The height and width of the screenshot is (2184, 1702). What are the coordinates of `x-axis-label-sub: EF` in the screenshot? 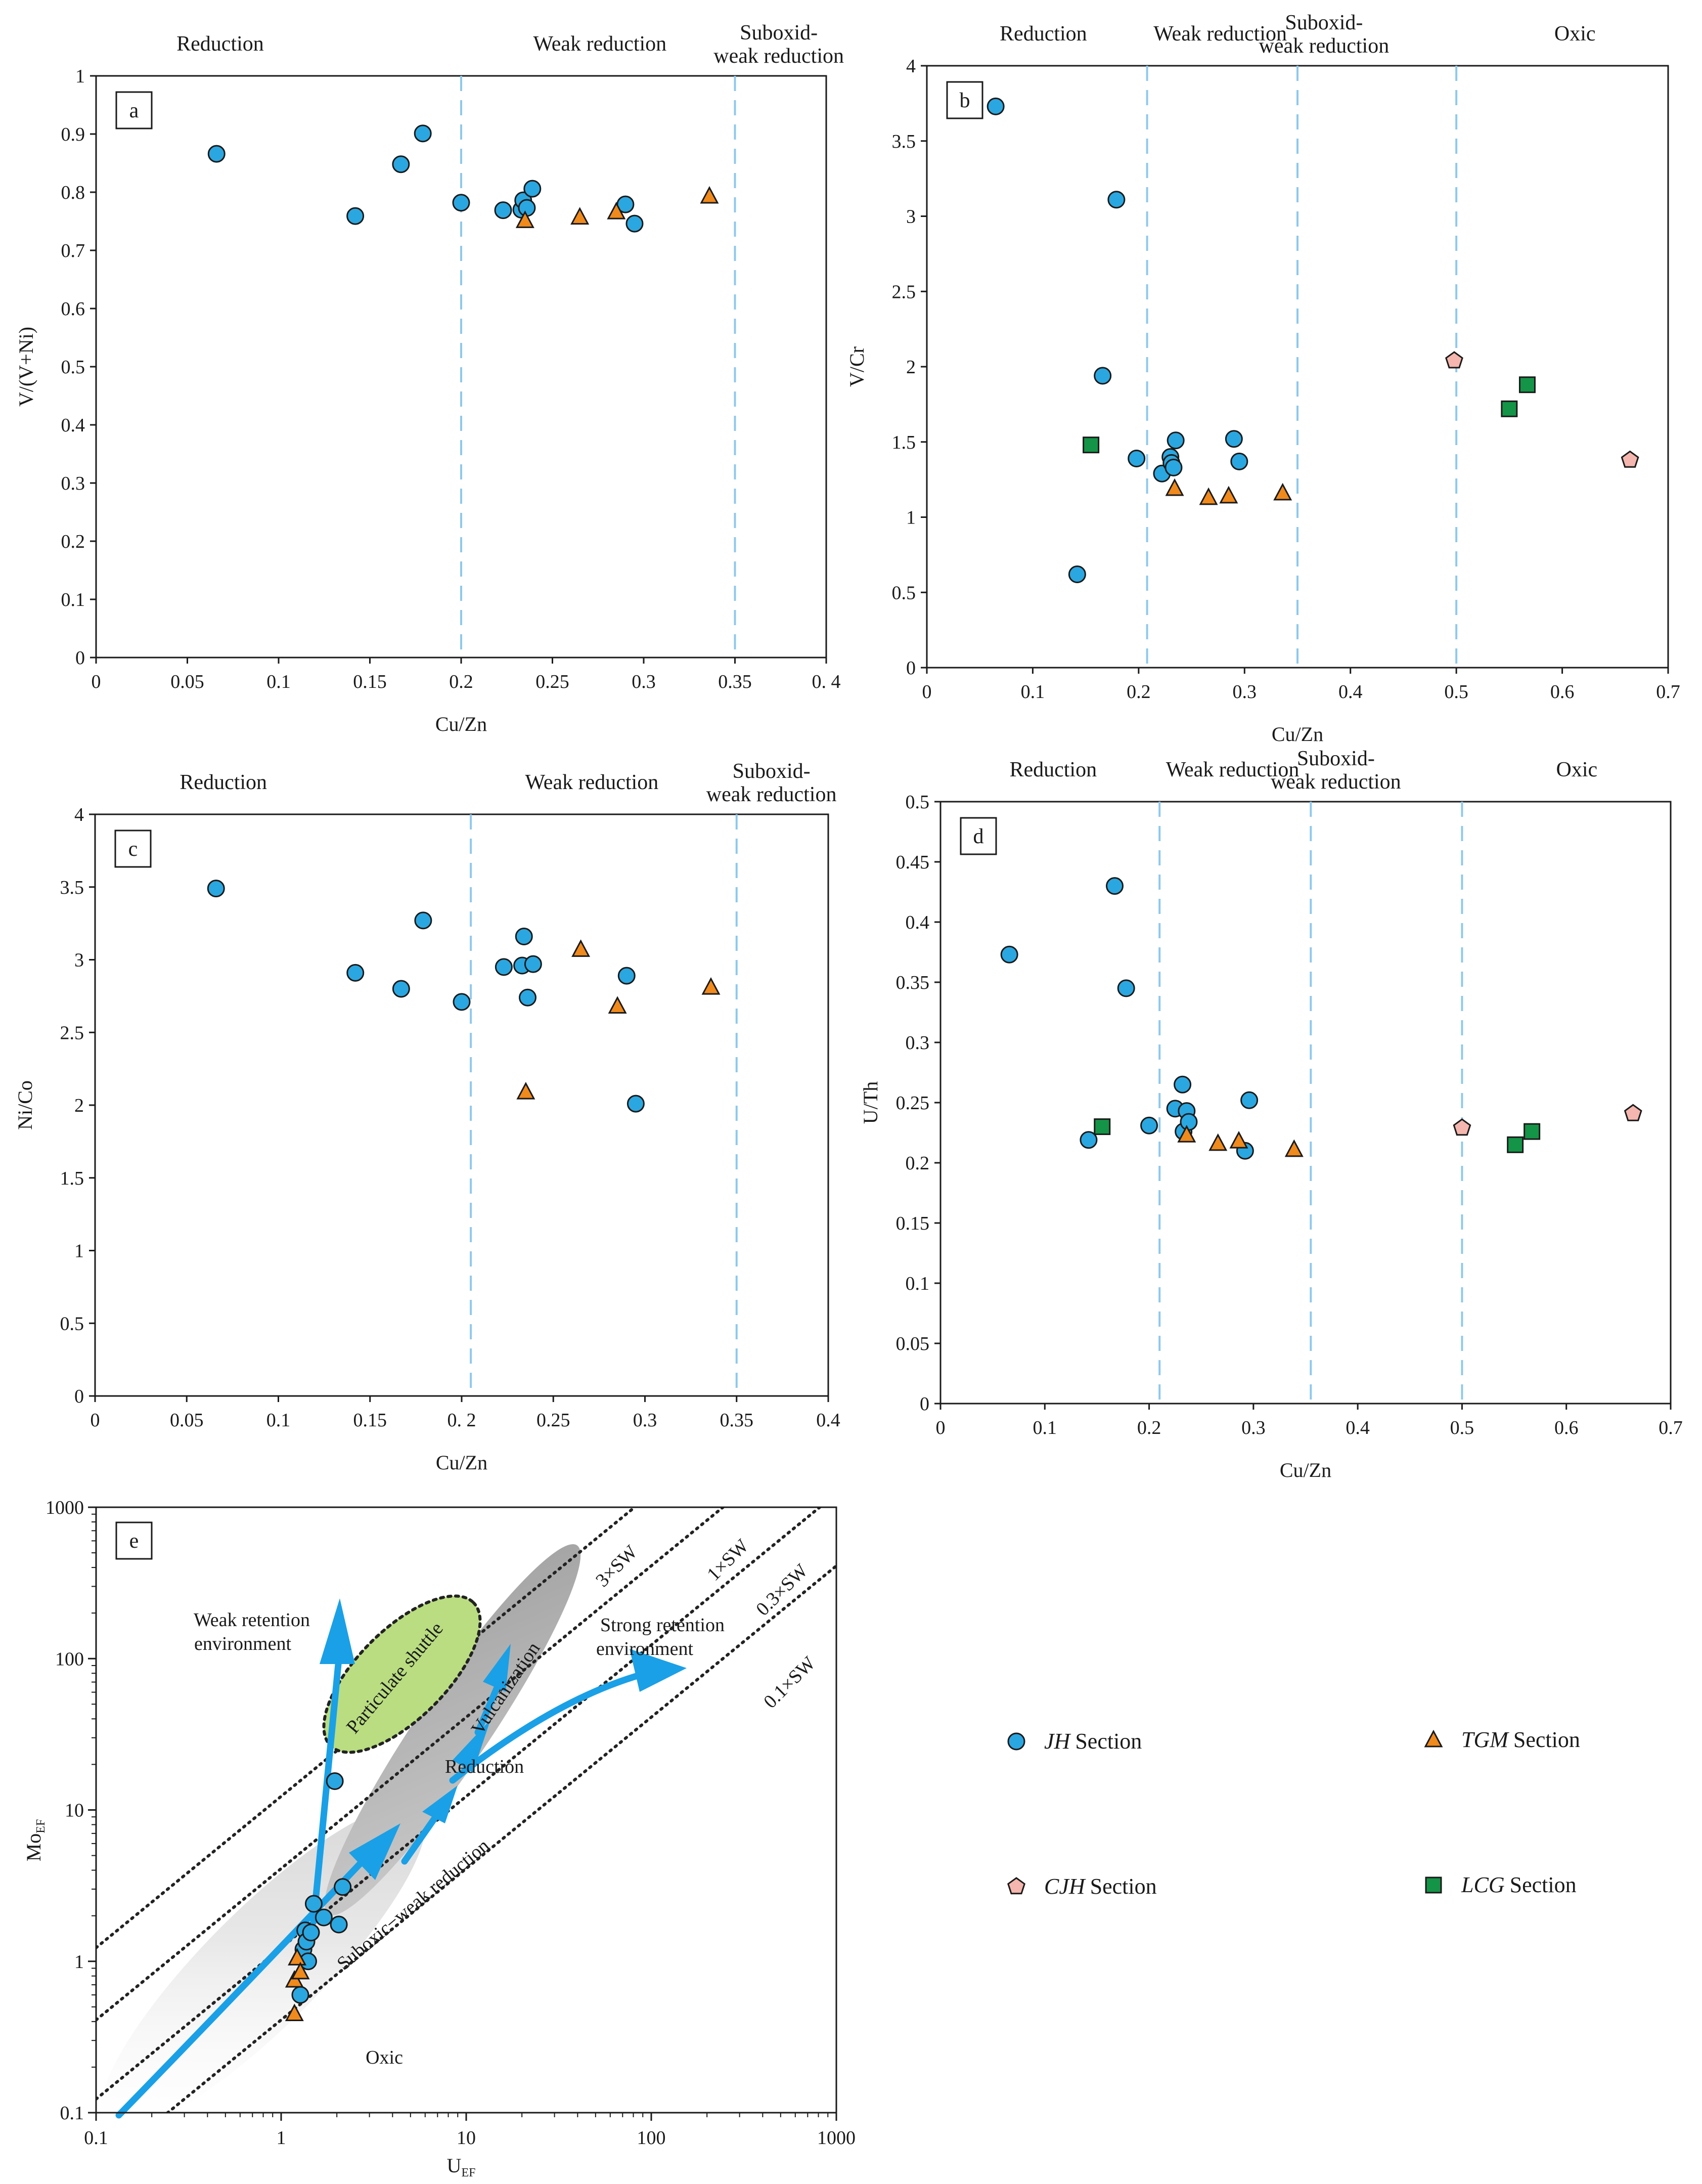 It's located at (468, 2172).